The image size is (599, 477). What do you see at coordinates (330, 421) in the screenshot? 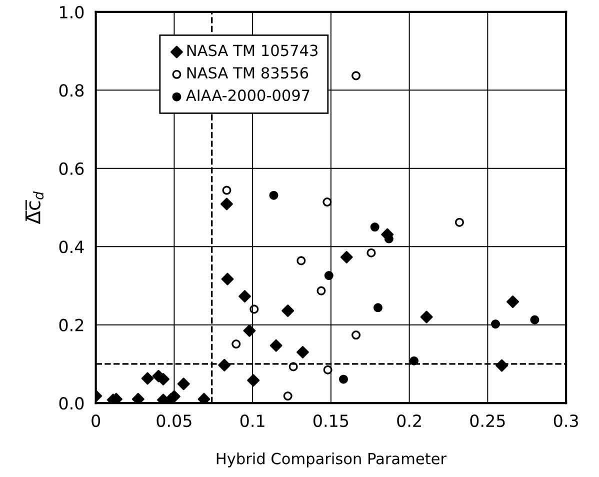
I see `x-tick-label: 0.15` at bounding box center [330, 421].